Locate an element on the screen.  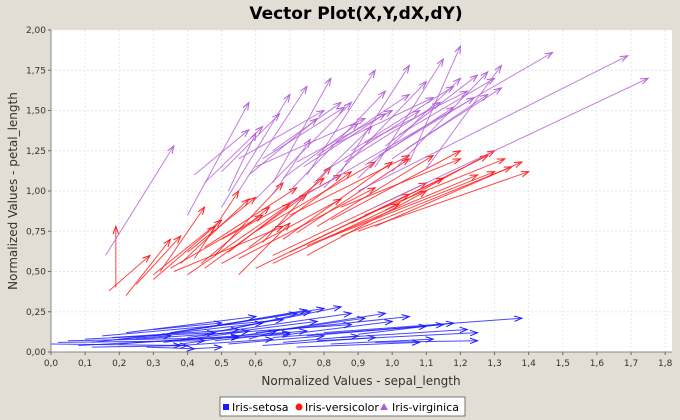
legend: Iris-setosa Iris-versicolor Iris-virginica is located at coordinates (342, 406).